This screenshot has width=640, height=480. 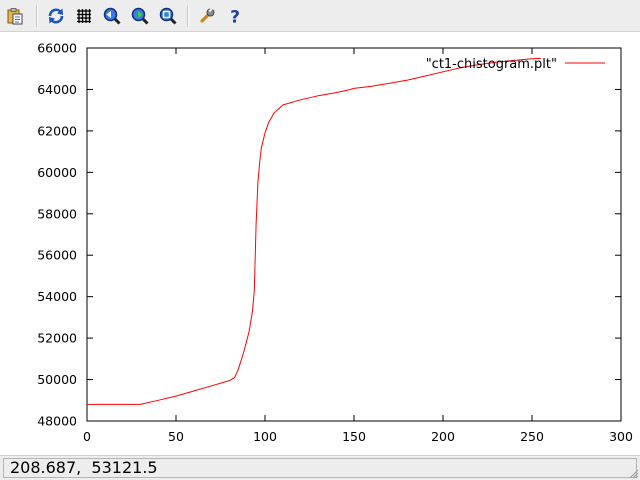 I want to click on x-tick-label: 200, so click(x=443, y=436).